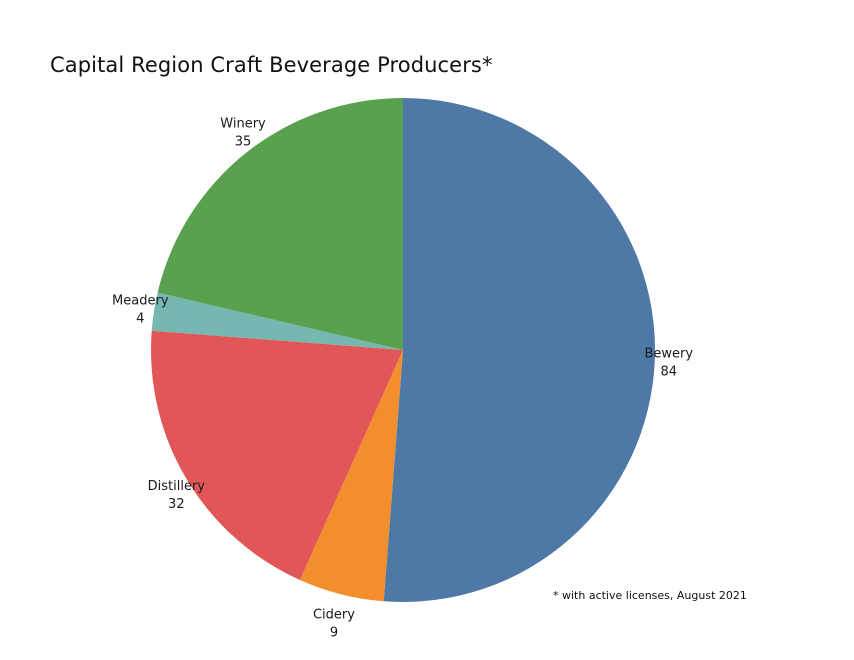 This screenshot has width=854, height=660. What do you see at coordinates (140, 309) in the screenshot?
I see `slice-label-meadery: Meadery 4` at bounding box center [140, 309].